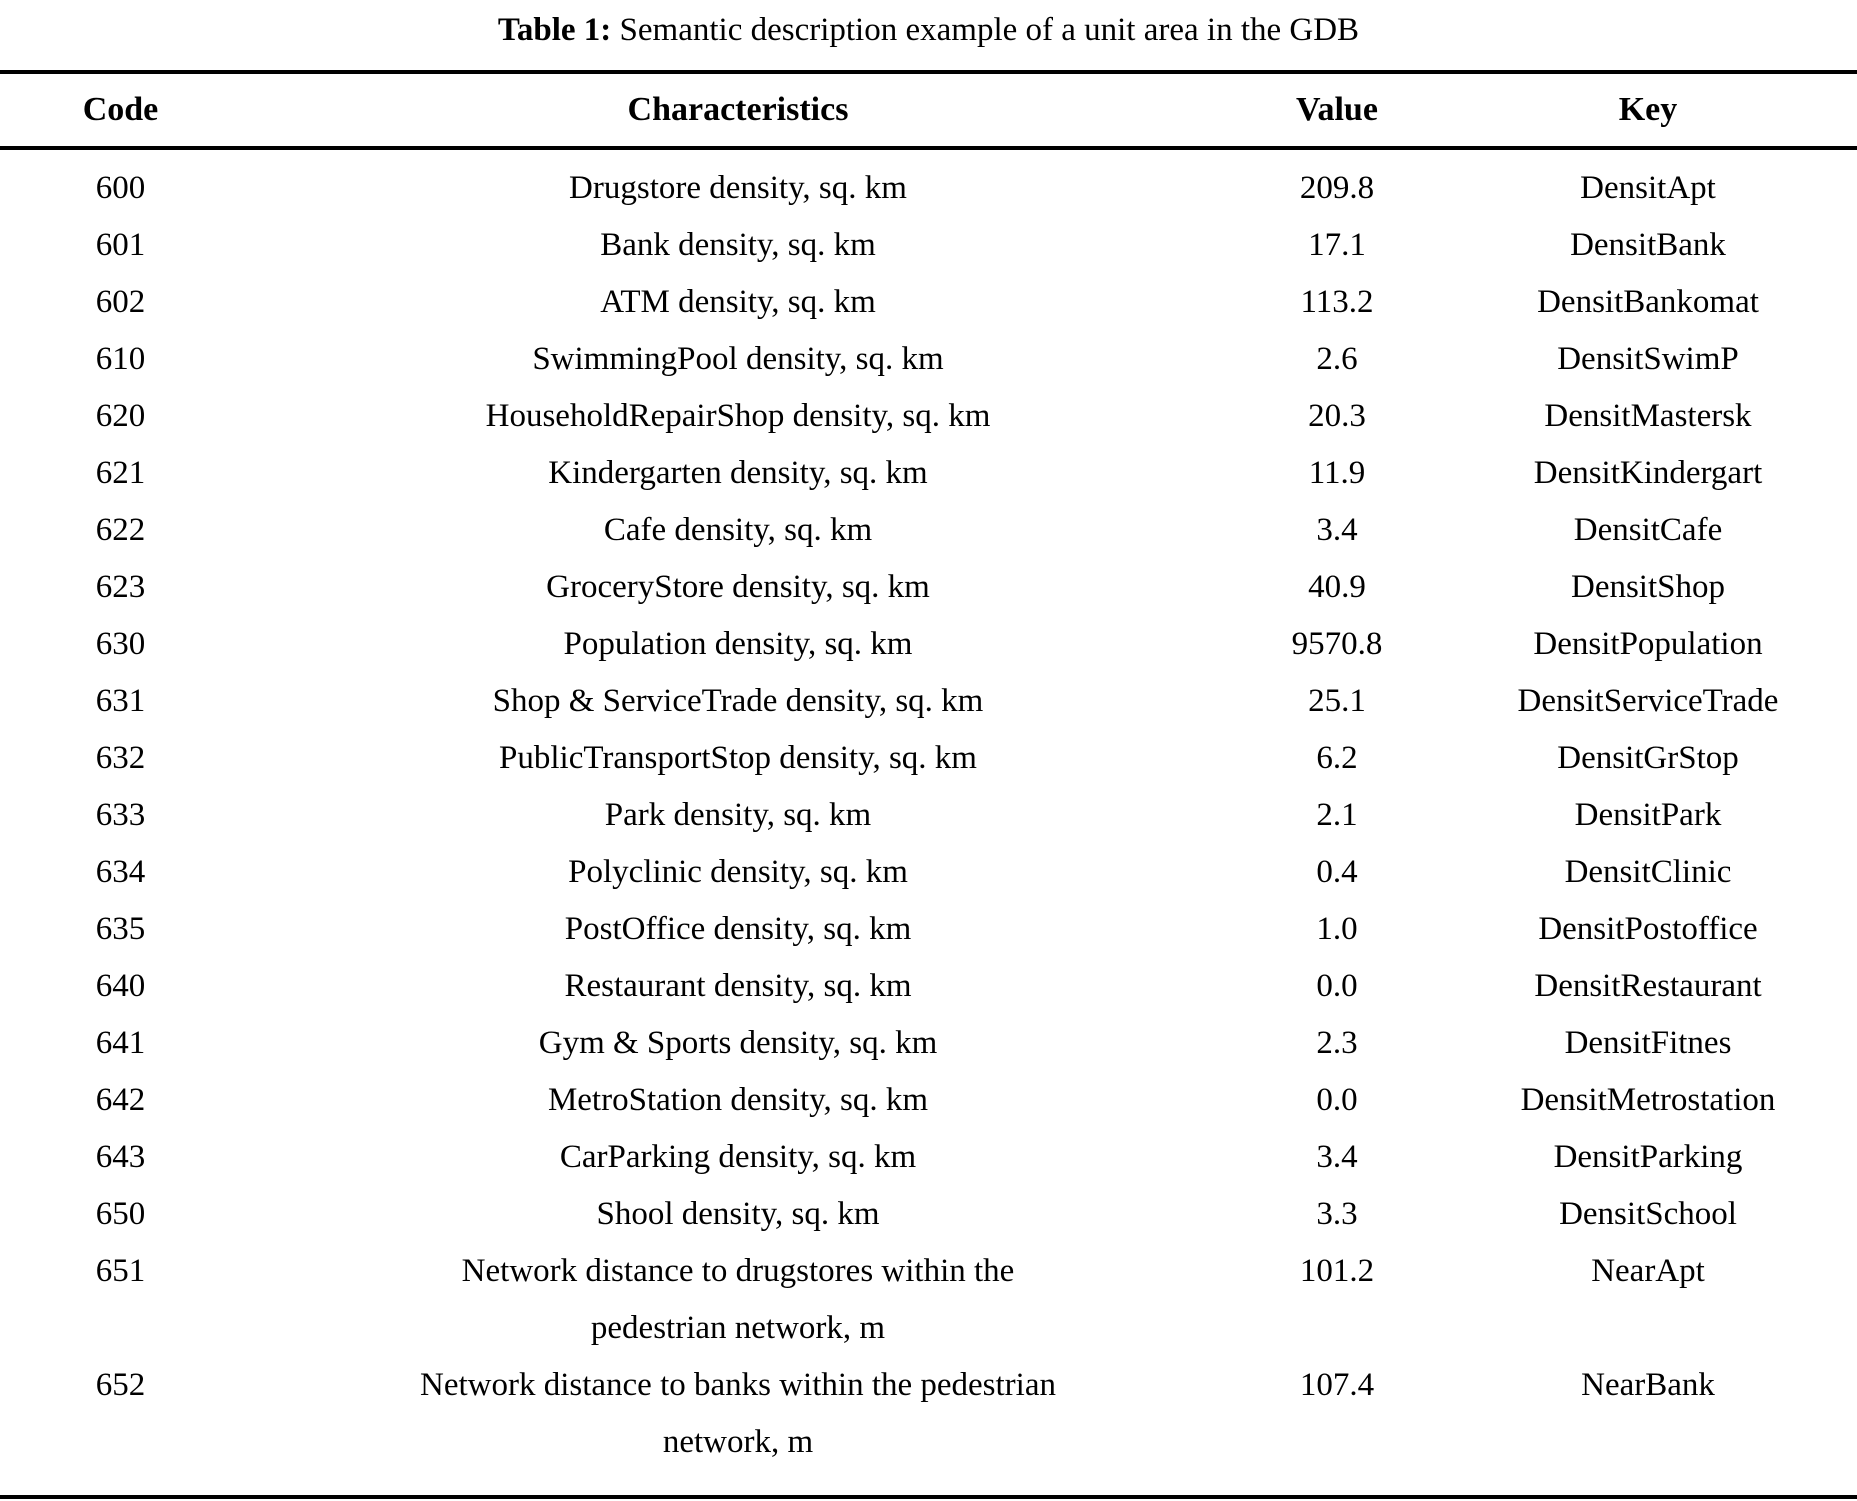 Image resolution: width=1857 pixels, height=1501 pixels. I want to click on cell-value: 1.0, so click(1337, 929).